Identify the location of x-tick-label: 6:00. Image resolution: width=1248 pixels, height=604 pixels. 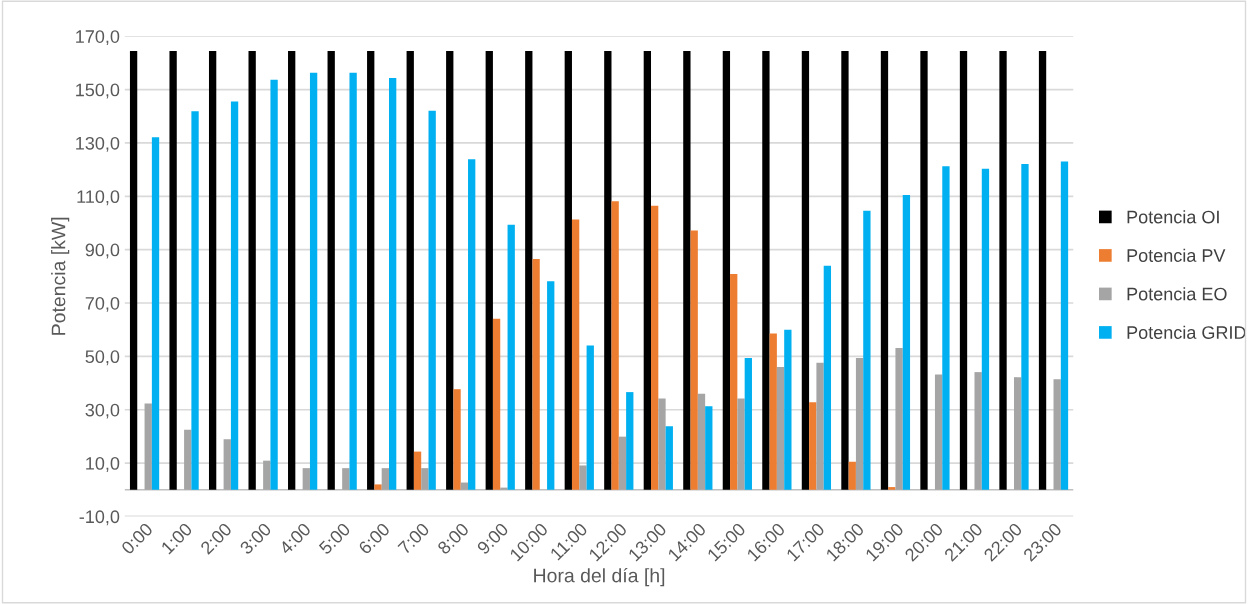
(374, 538).